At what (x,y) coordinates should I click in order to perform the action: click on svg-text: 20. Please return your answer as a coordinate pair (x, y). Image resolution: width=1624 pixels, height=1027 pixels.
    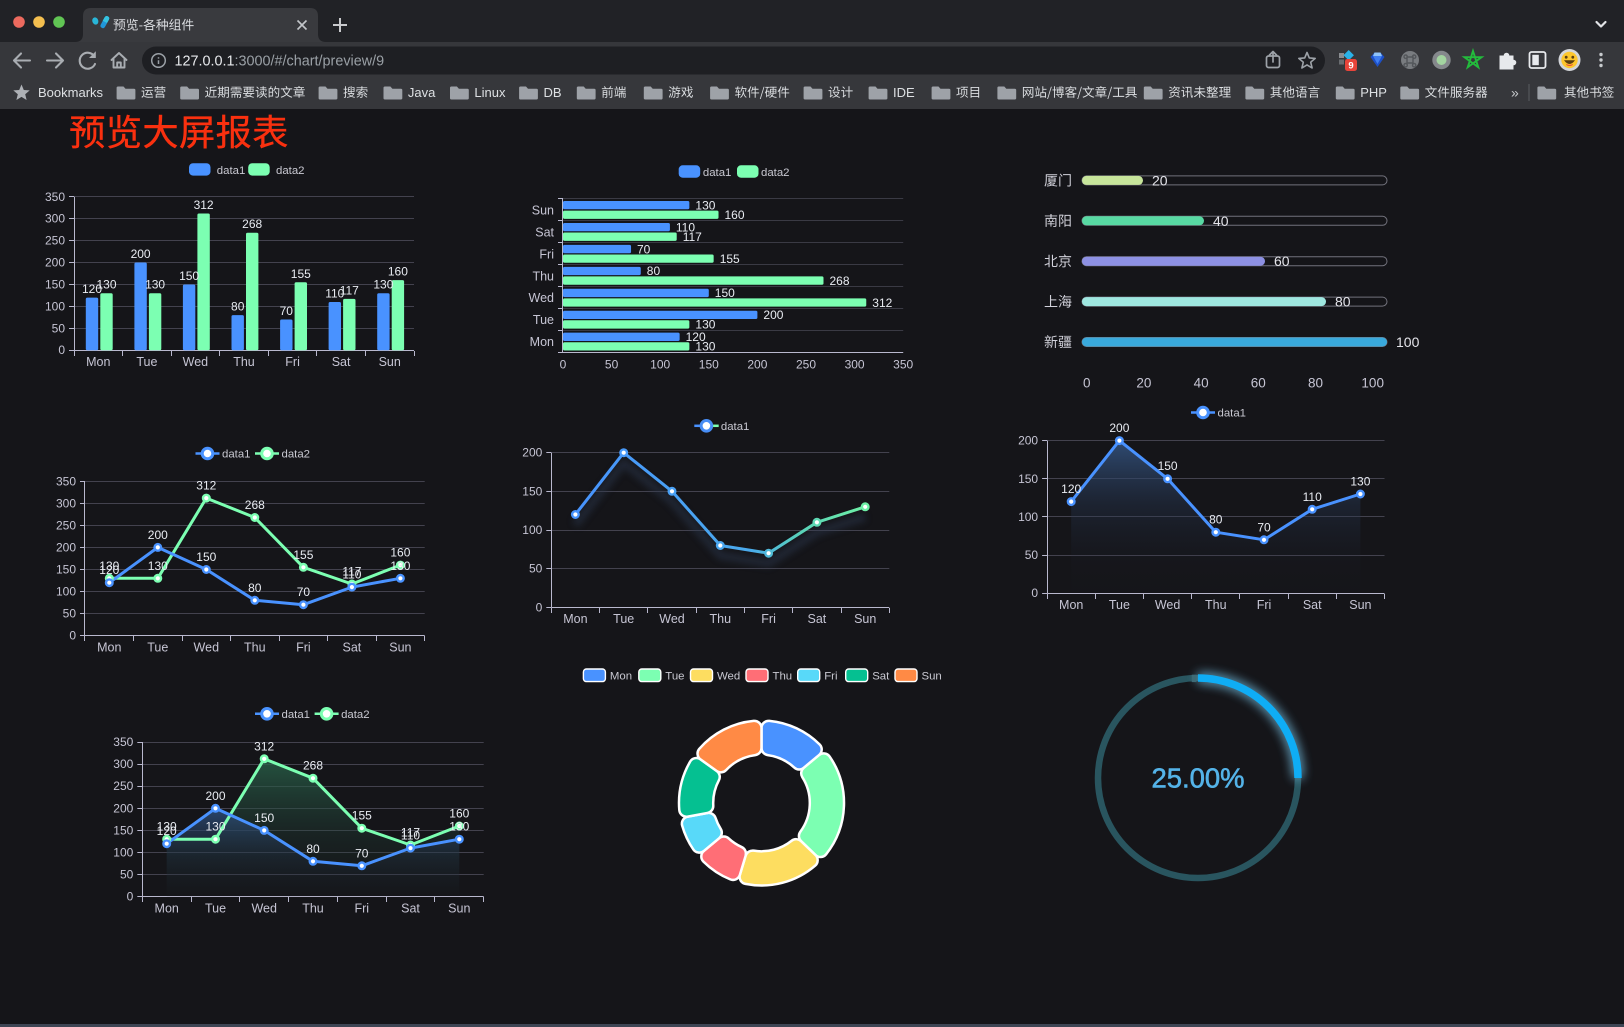
    Looking at the image, I should click on (1160, 180).